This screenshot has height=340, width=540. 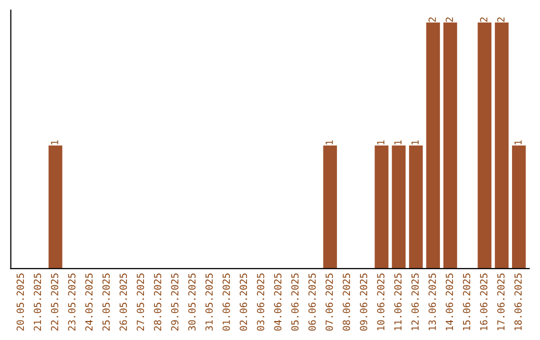 I want to click on x-tick-label: 22.05.2025, so click(x=54, y=302).